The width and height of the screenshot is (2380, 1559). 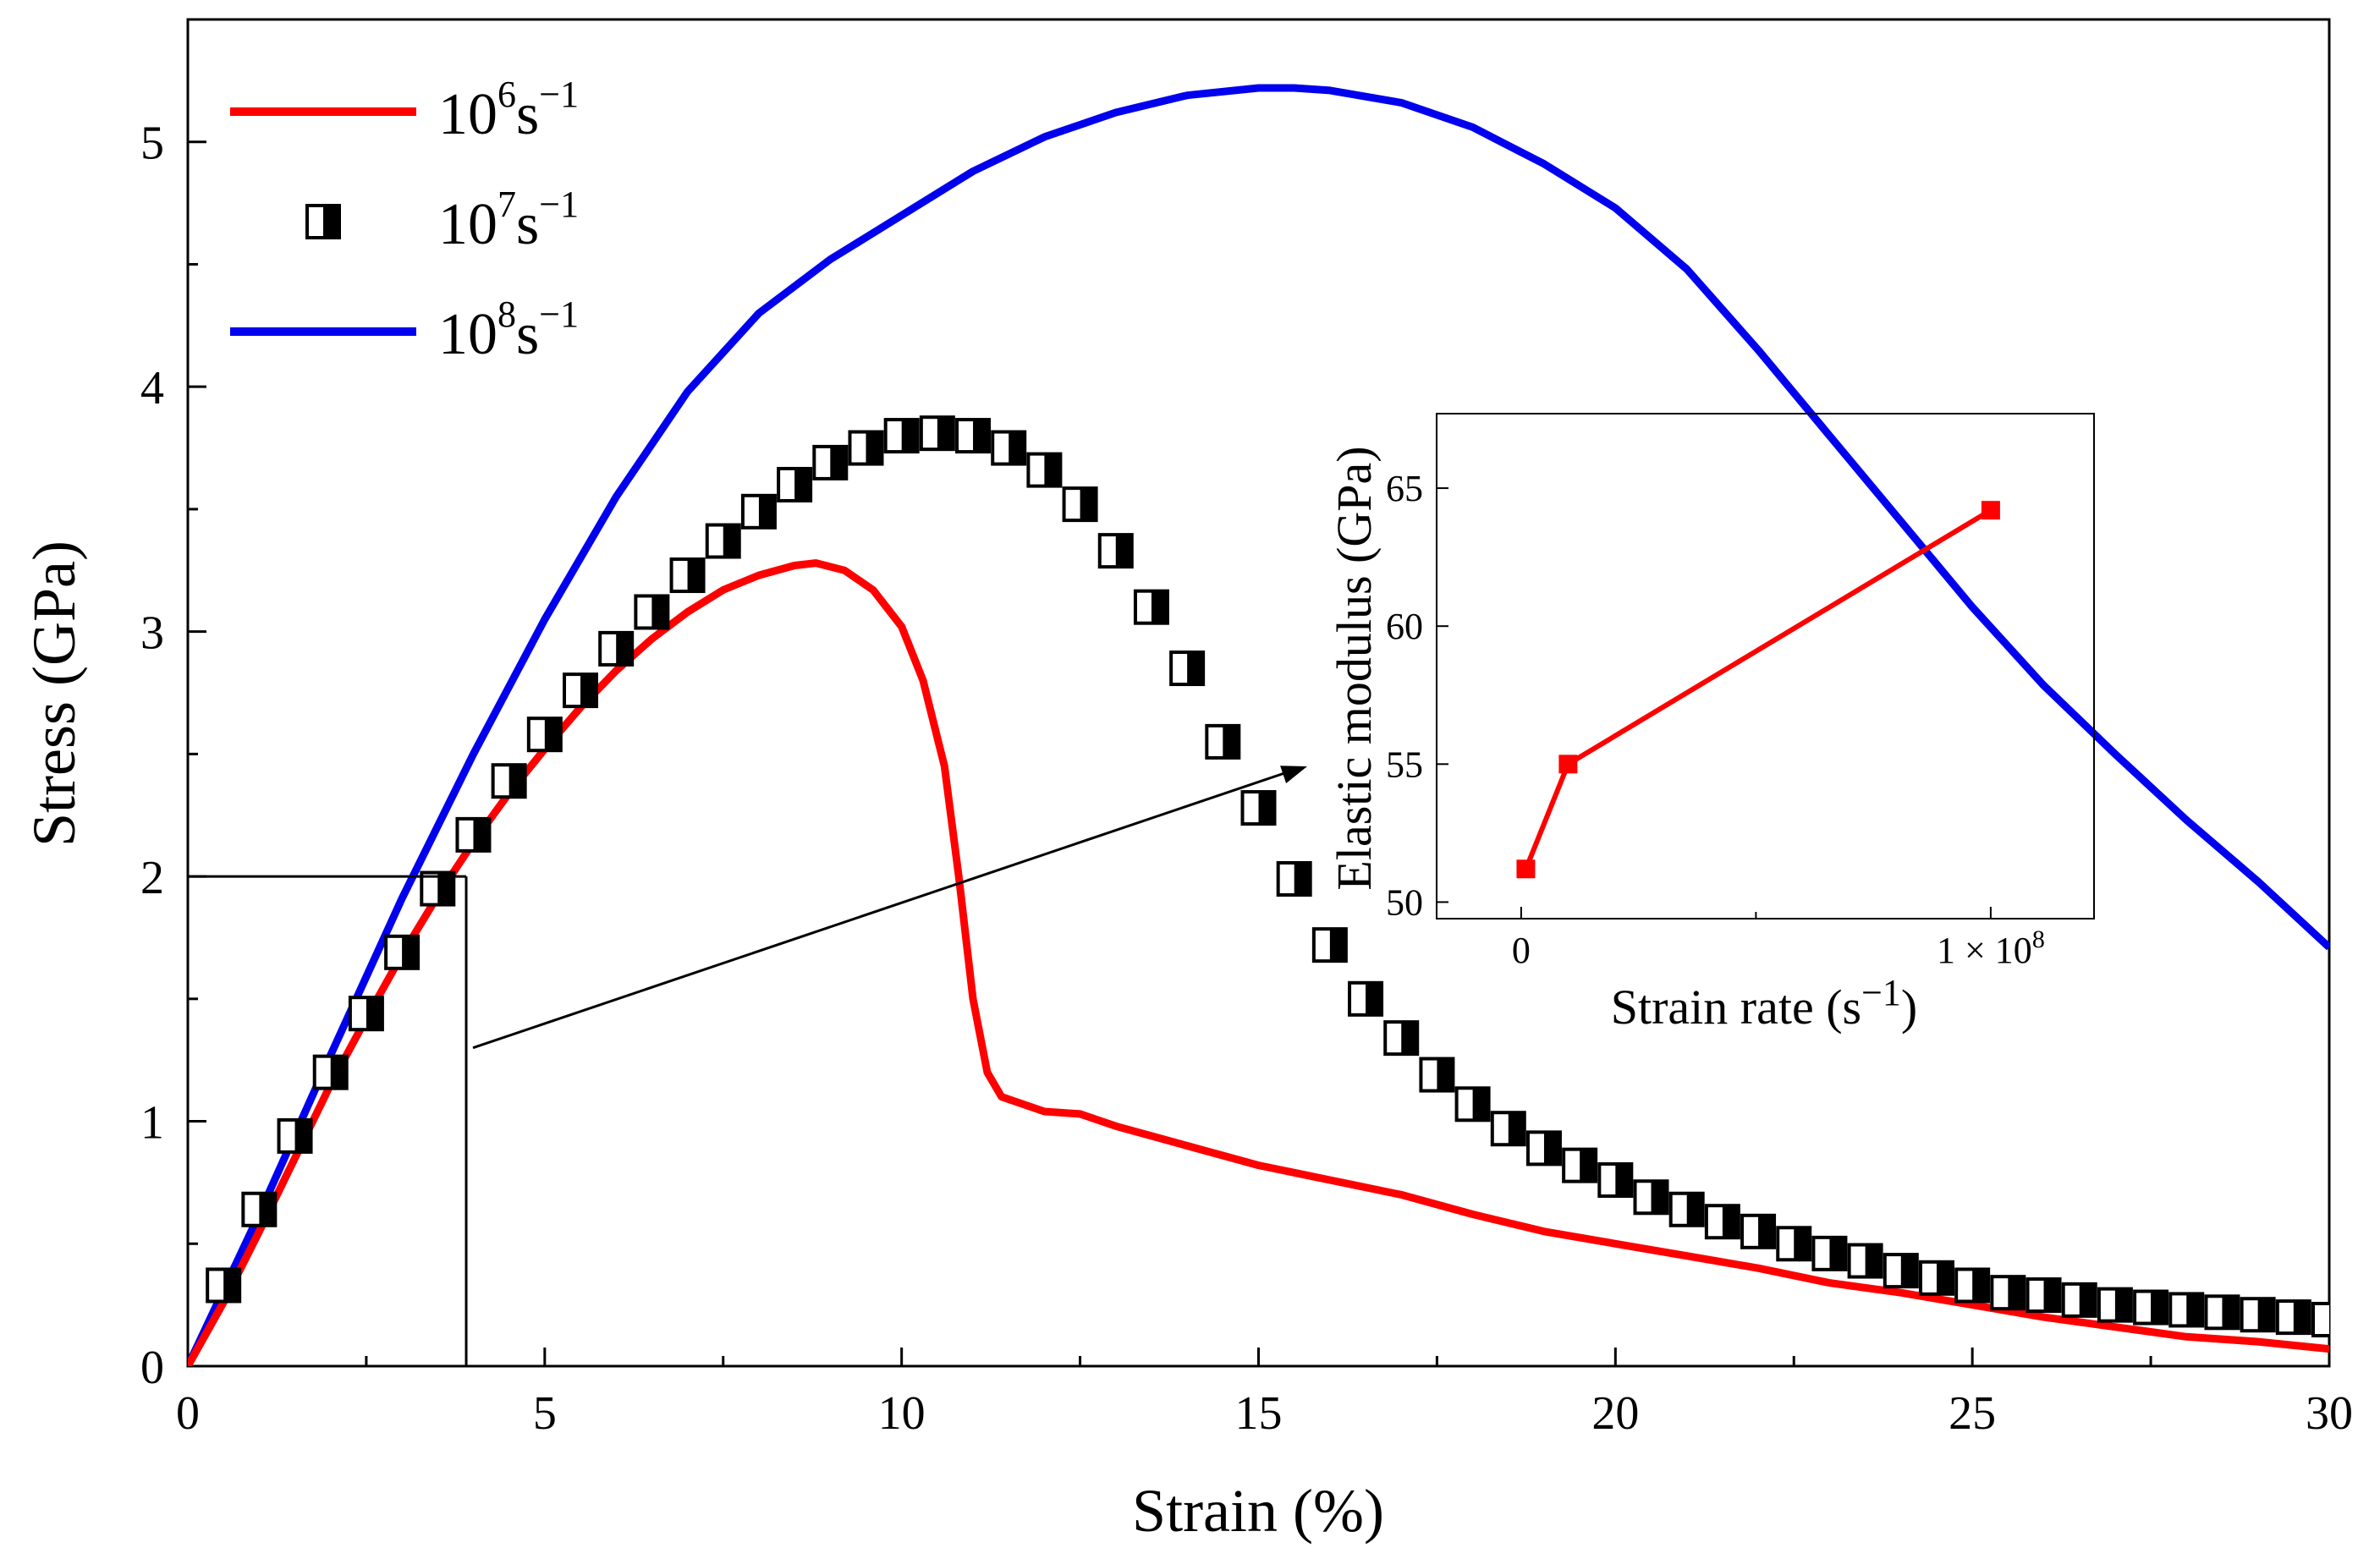 What do you see at coordinates (545, 1413) in the screenshot?
I see `x-tick-label: 5` at bounding box center [545, 1413].